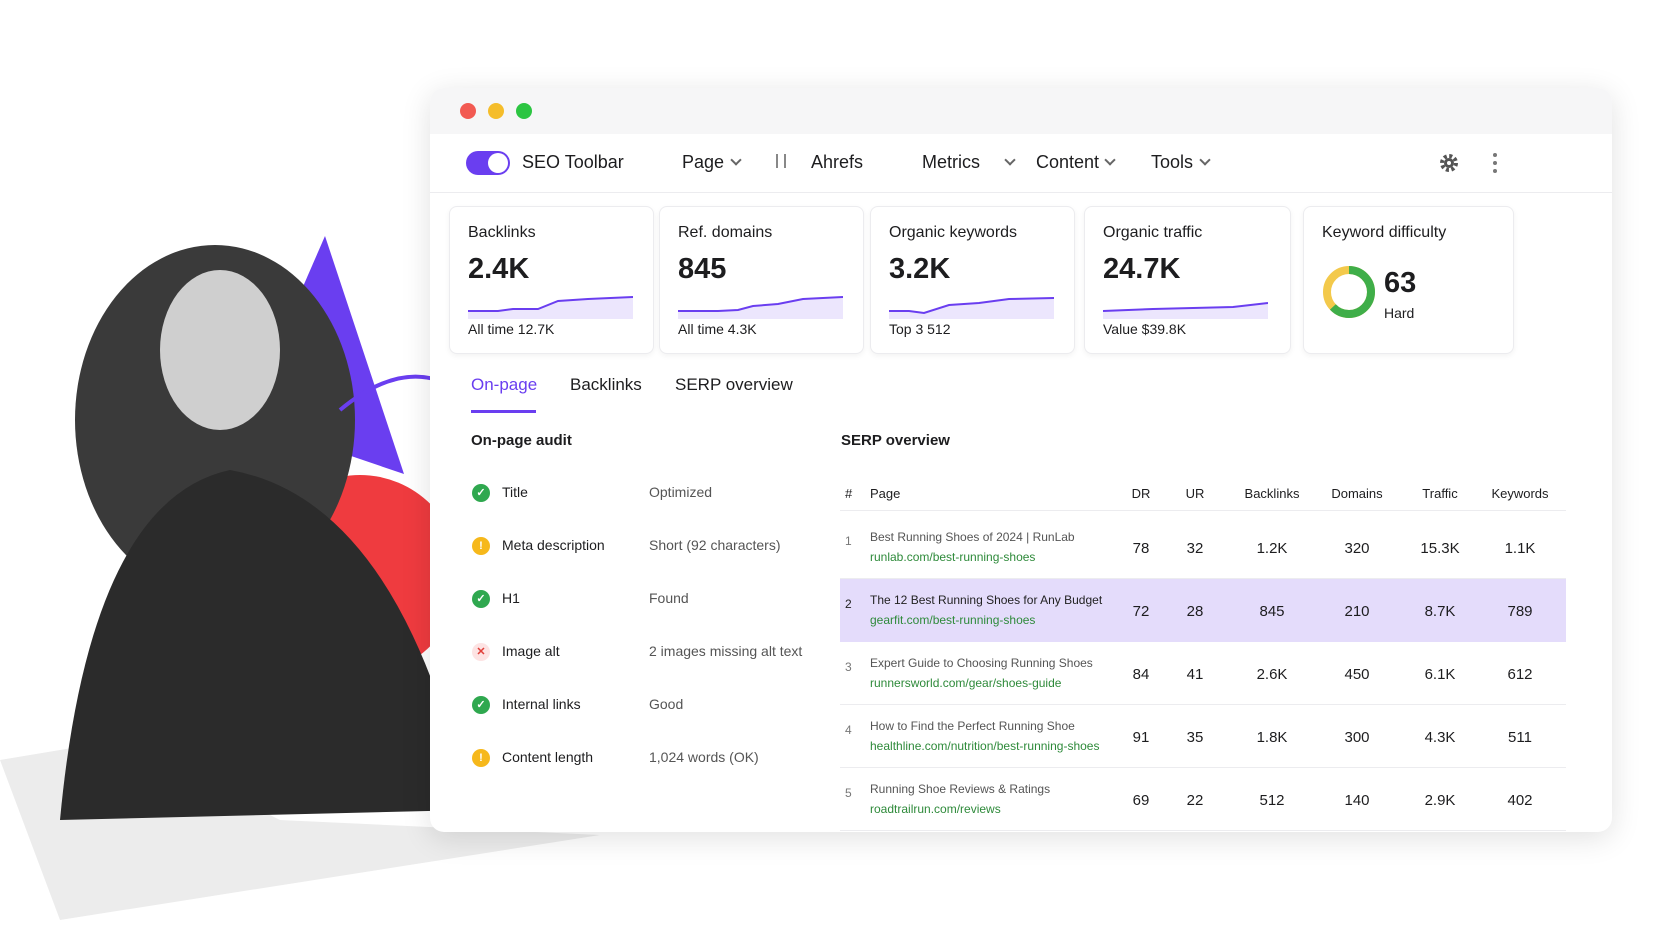  Describe the element at coordinates (531, 651) in the screenshot. I see `audit-label: Image alt` at that location.